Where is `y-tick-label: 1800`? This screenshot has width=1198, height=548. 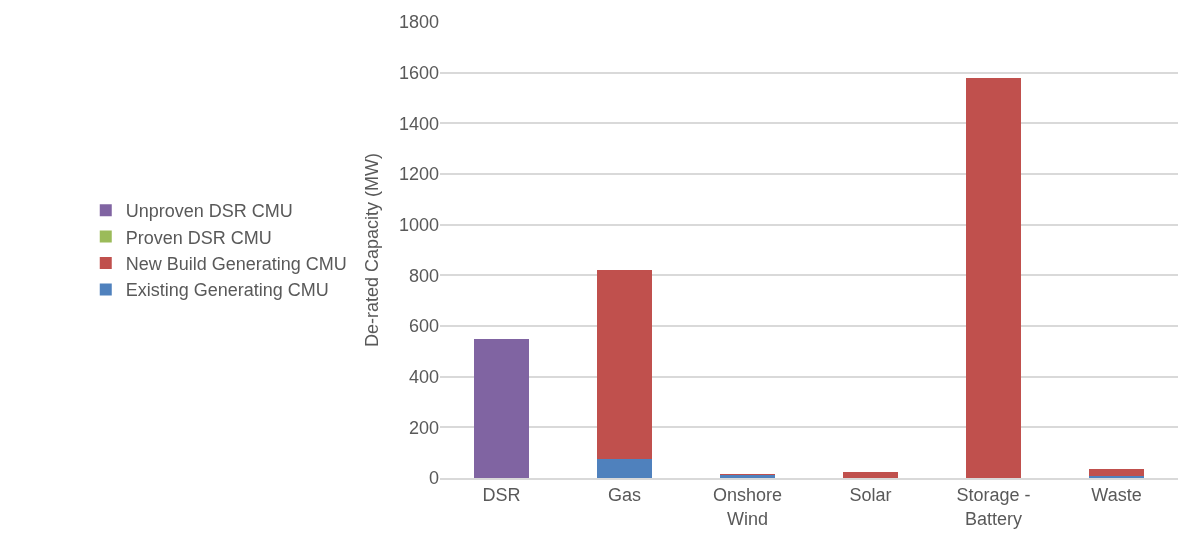 y-tick-label: 1800 is located at coordinates (418, 22).